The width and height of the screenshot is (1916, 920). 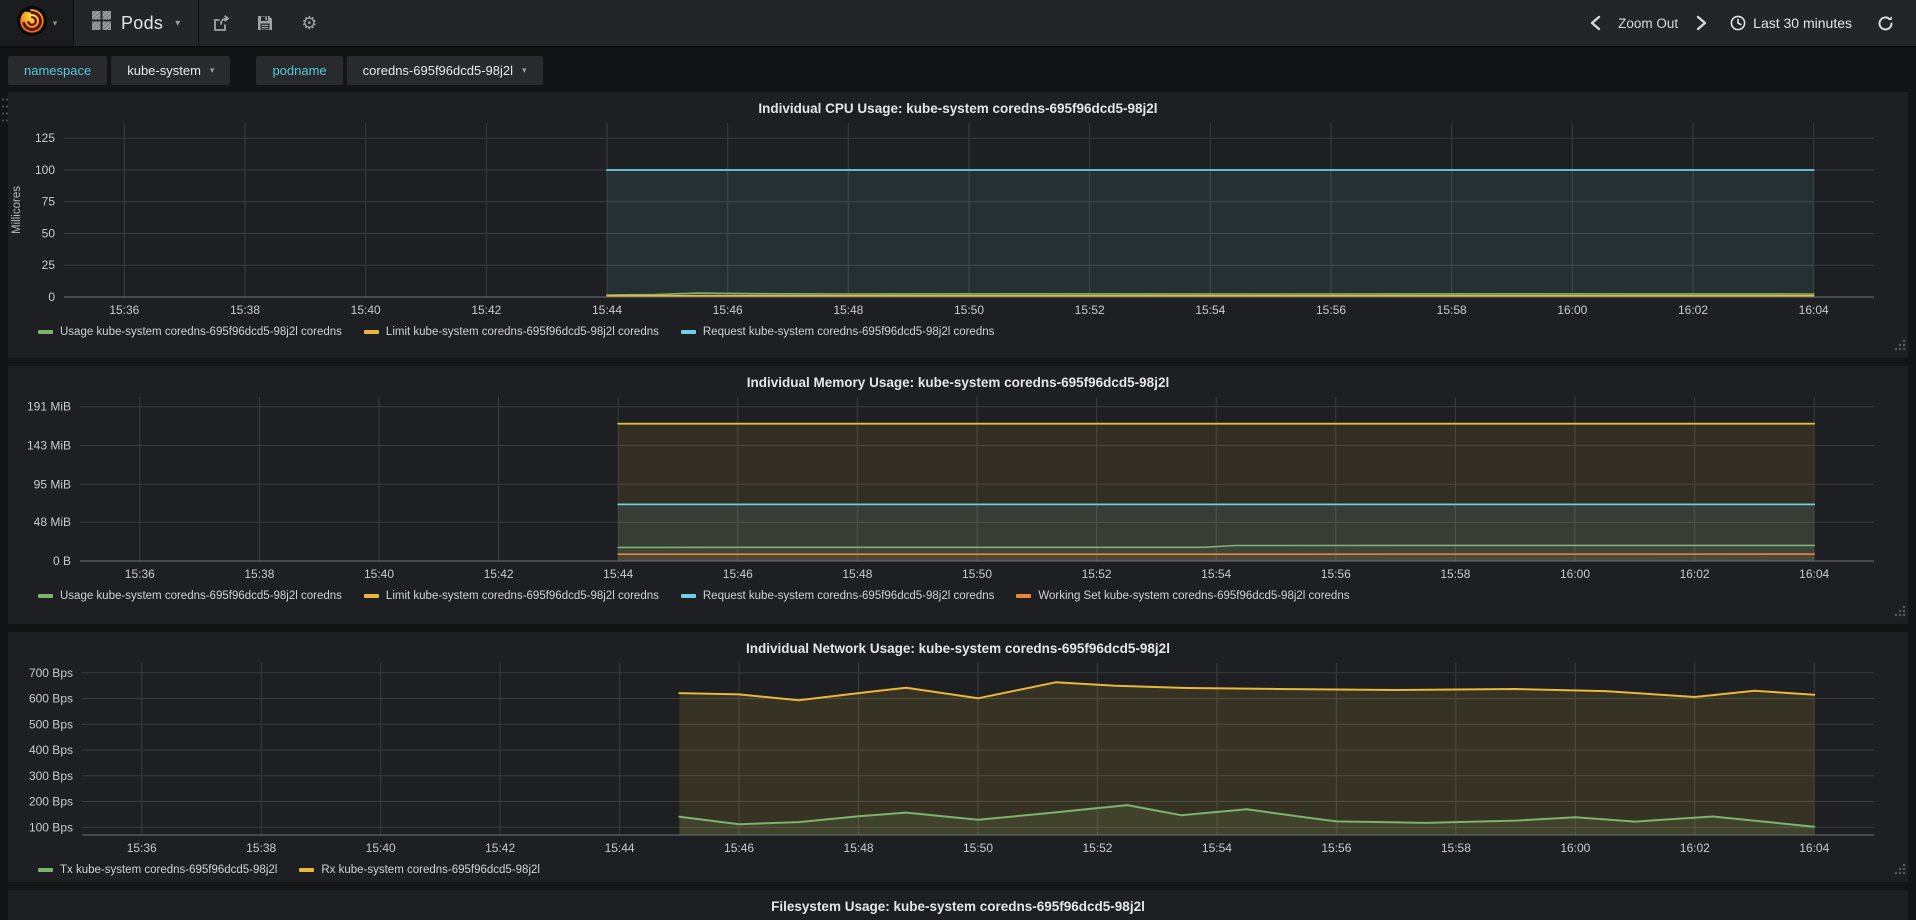 I want to click on legend-item: Rx kube-system coredns-695f96dcd5-98j2l, so click(x=419, y=870).